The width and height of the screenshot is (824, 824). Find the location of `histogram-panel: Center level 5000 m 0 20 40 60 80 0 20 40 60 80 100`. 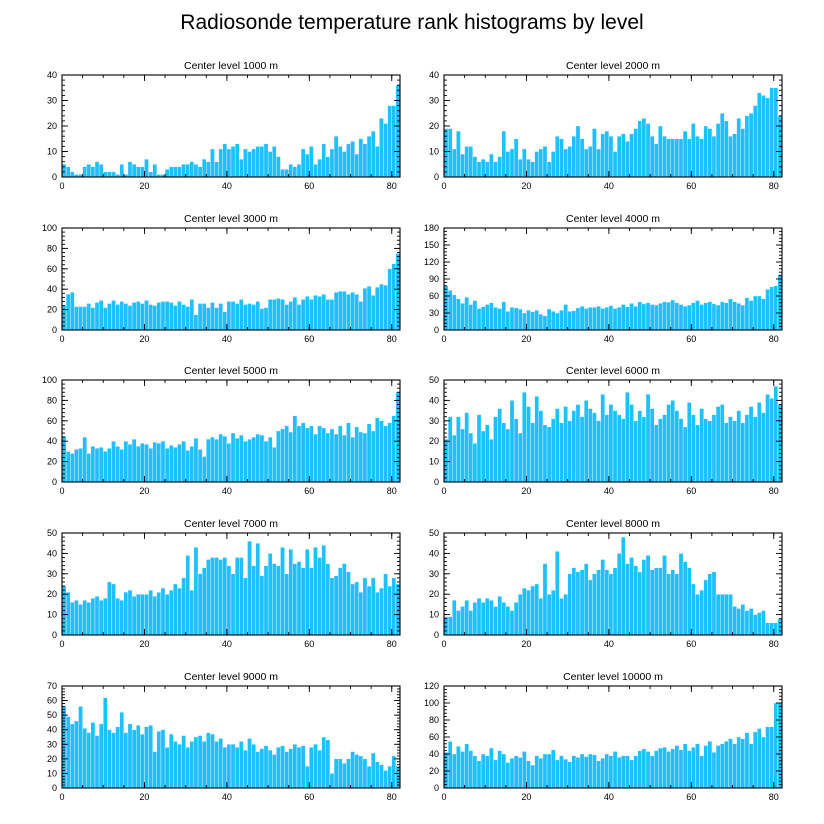

histogram-panel: Center level 5000 m 0 20 40 60 80 0 20 40 60 80 100 is located at coordinates (221, 430).